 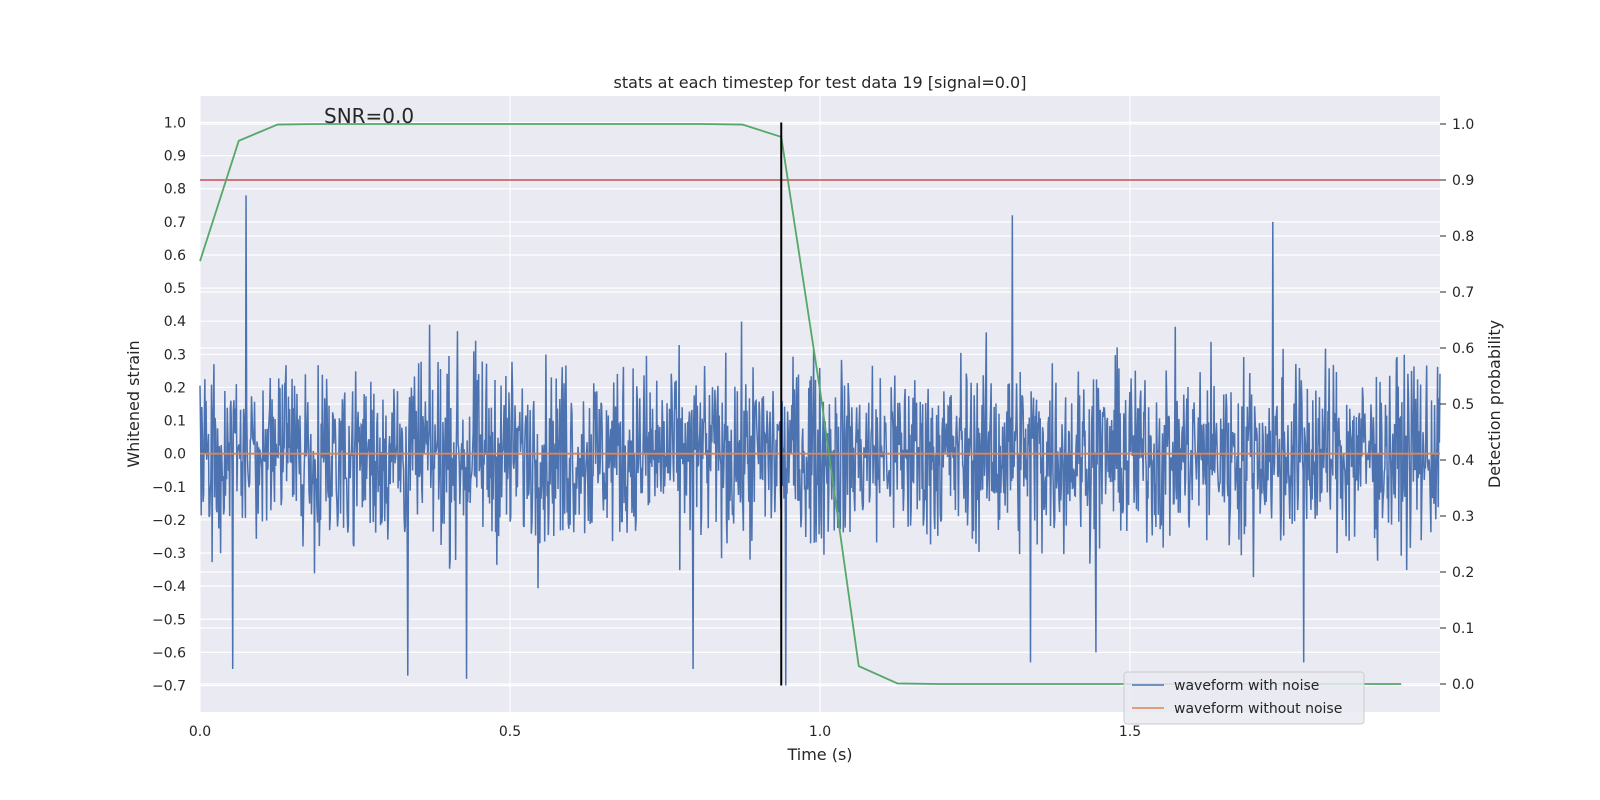 I want to click on y2-tick-label: 0.9, so click(x=1463, y=181).